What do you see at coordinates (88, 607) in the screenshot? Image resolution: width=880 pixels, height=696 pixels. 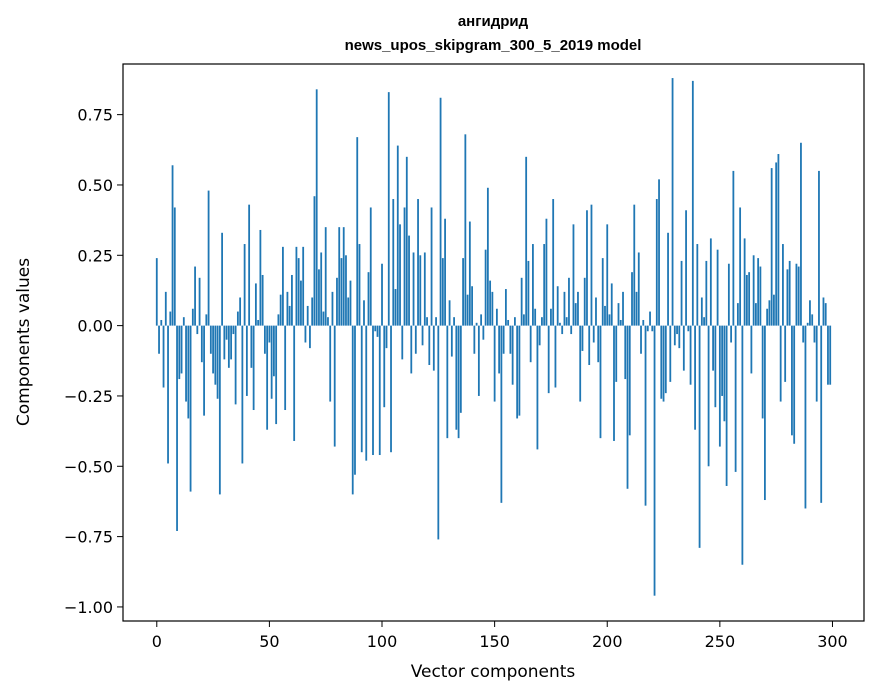 I see `y-tick-label: −1.00` at bounding box center [88, 607].